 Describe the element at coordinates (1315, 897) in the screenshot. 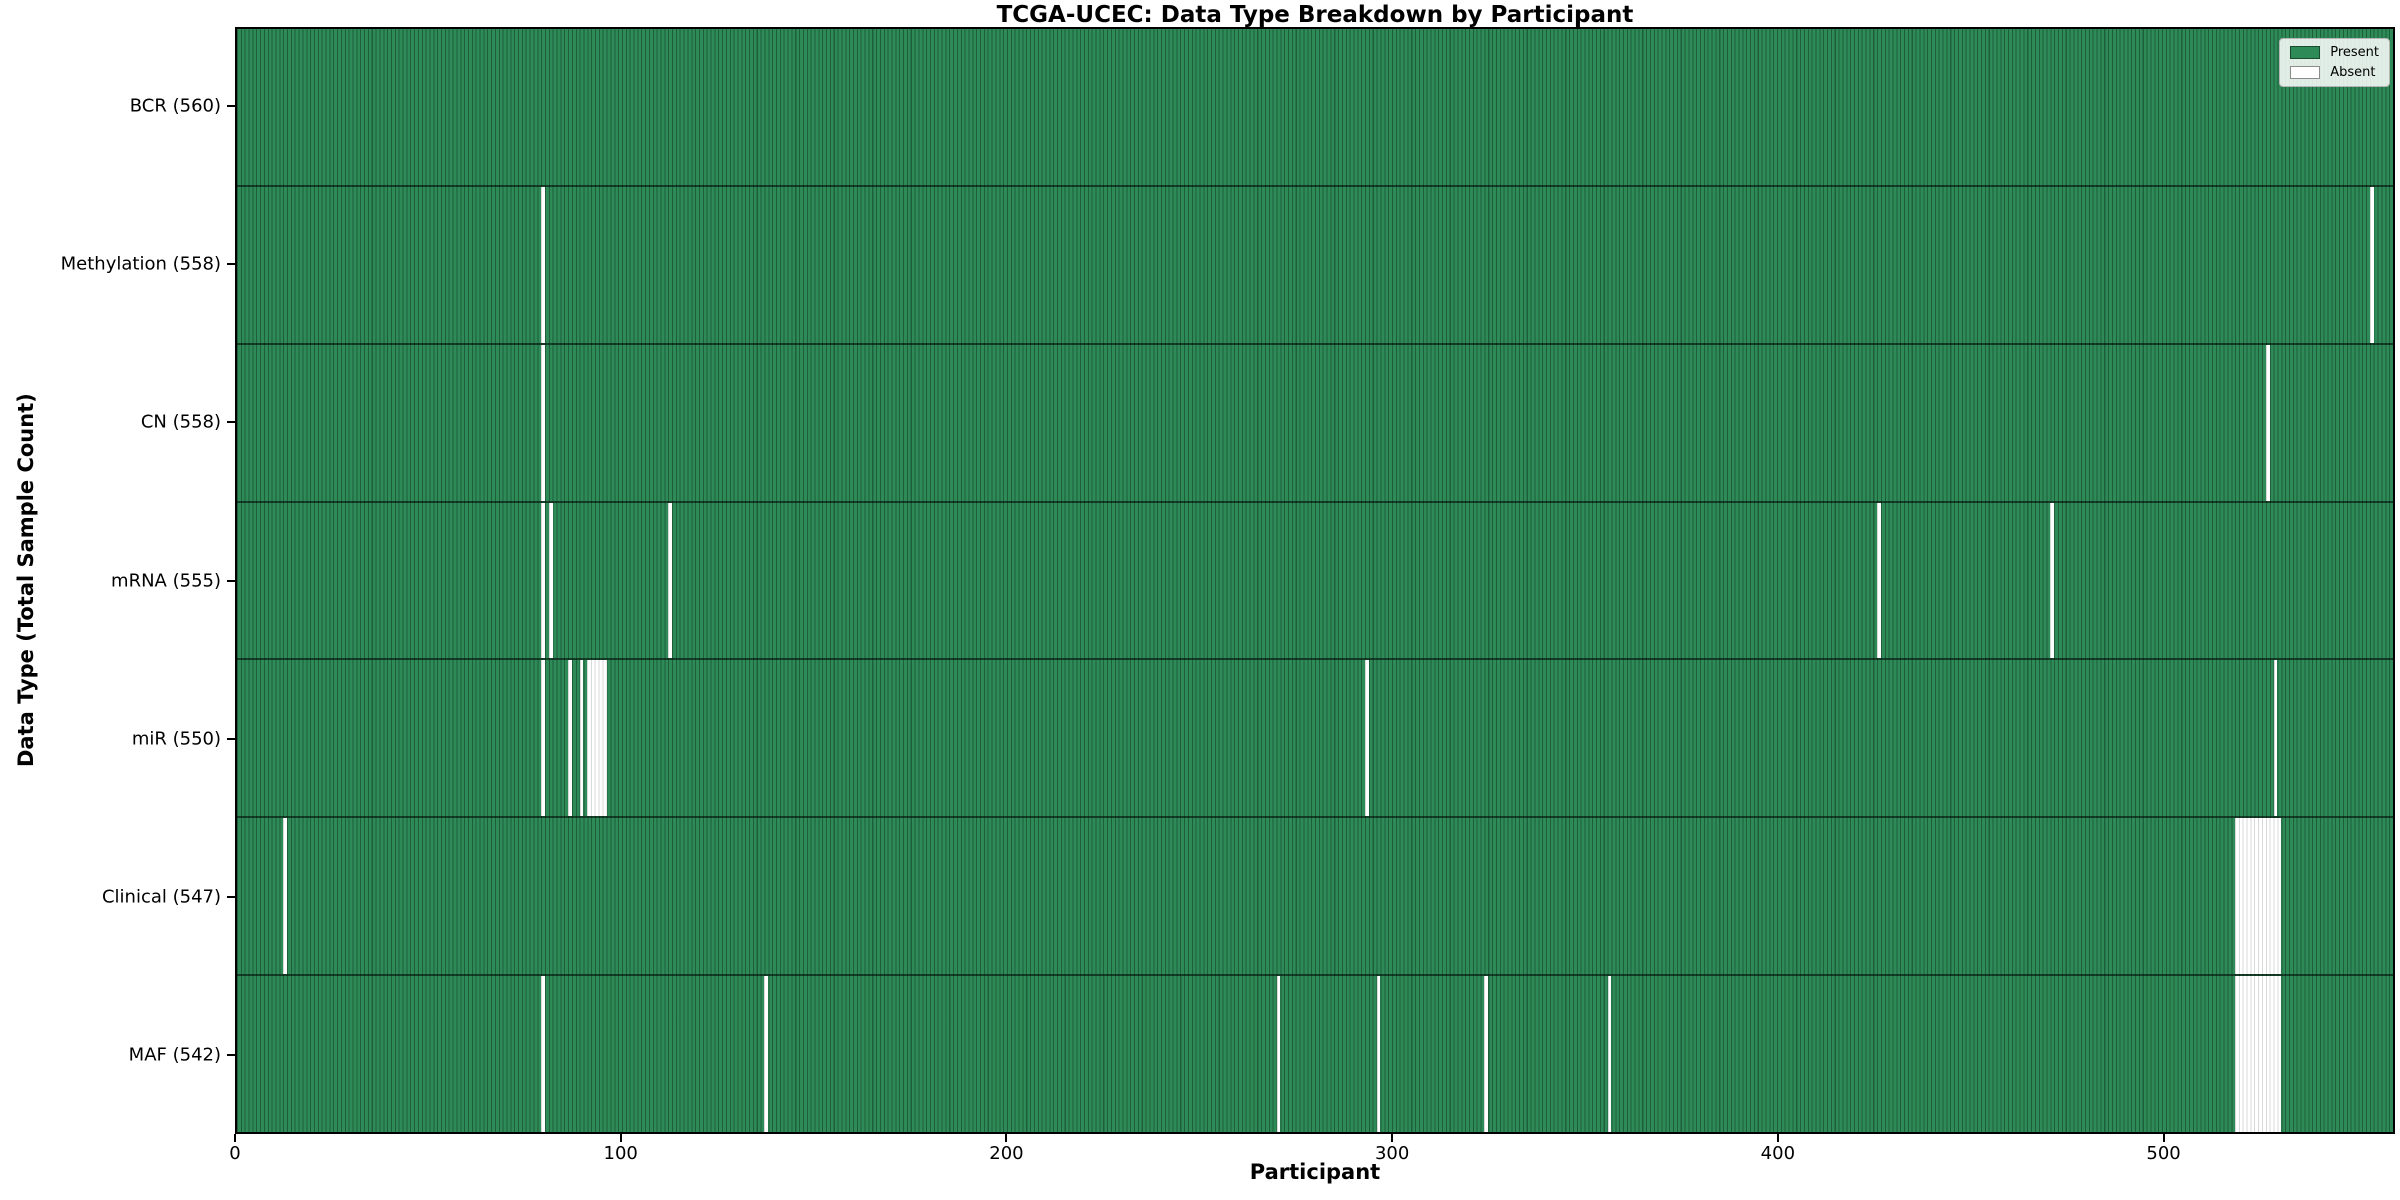

I see `heatmap-row-clinical` at that location.